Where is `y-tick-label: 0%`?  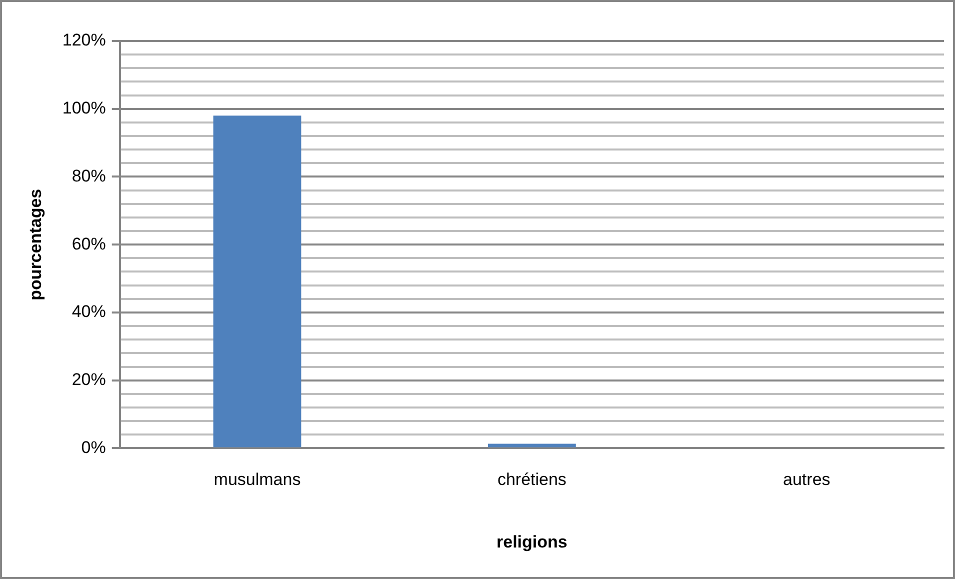
y-tick-label: 0% is located at coordinates (93, 447).